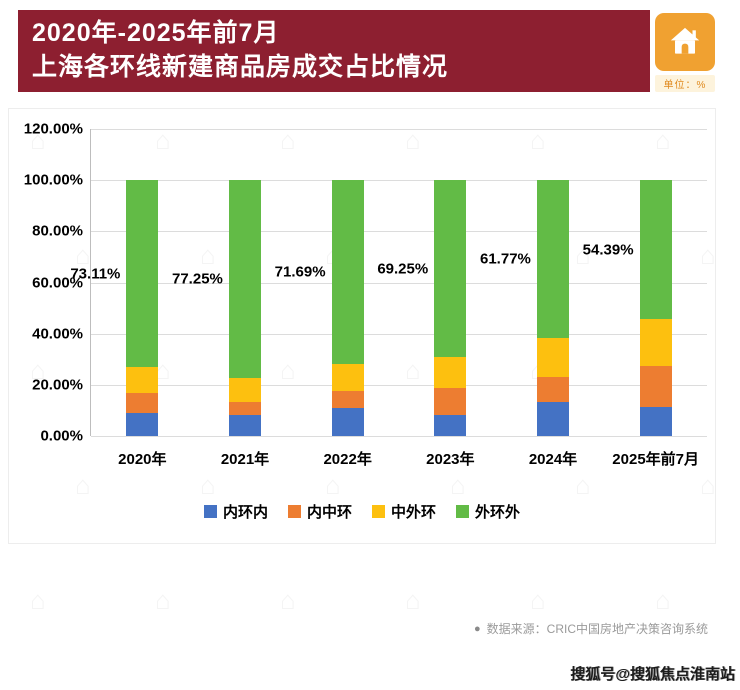 The image size is (740, 690). I want to click on data-source: ● 数据来源：CRIC中国房地产决策咨询系统, so click(591, 628).